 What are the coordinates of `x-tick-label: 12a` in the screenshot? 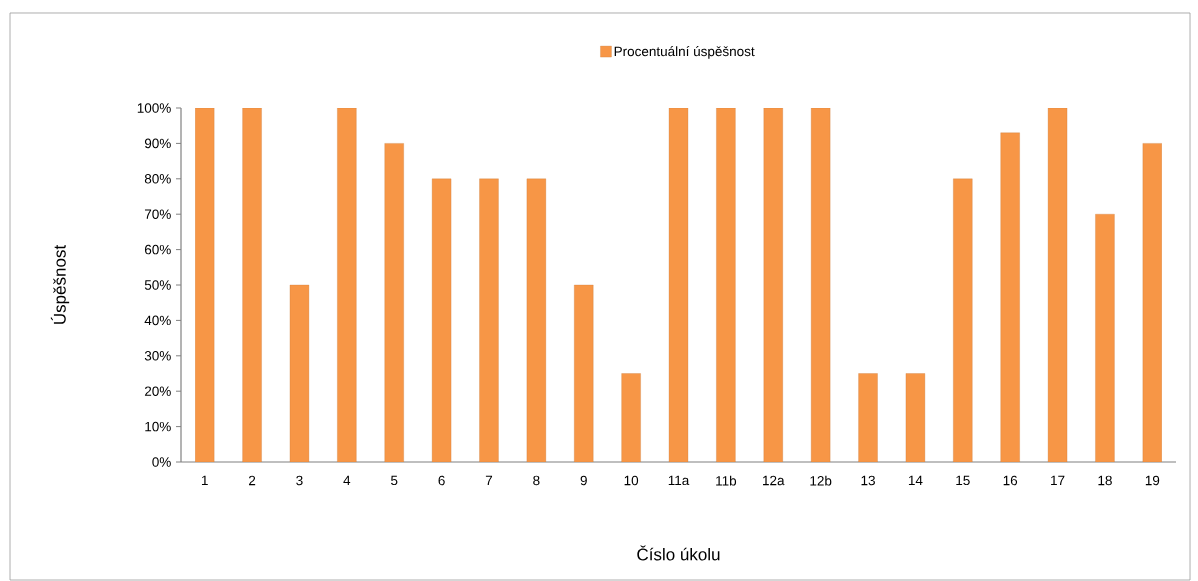 It's located at (774, 480).